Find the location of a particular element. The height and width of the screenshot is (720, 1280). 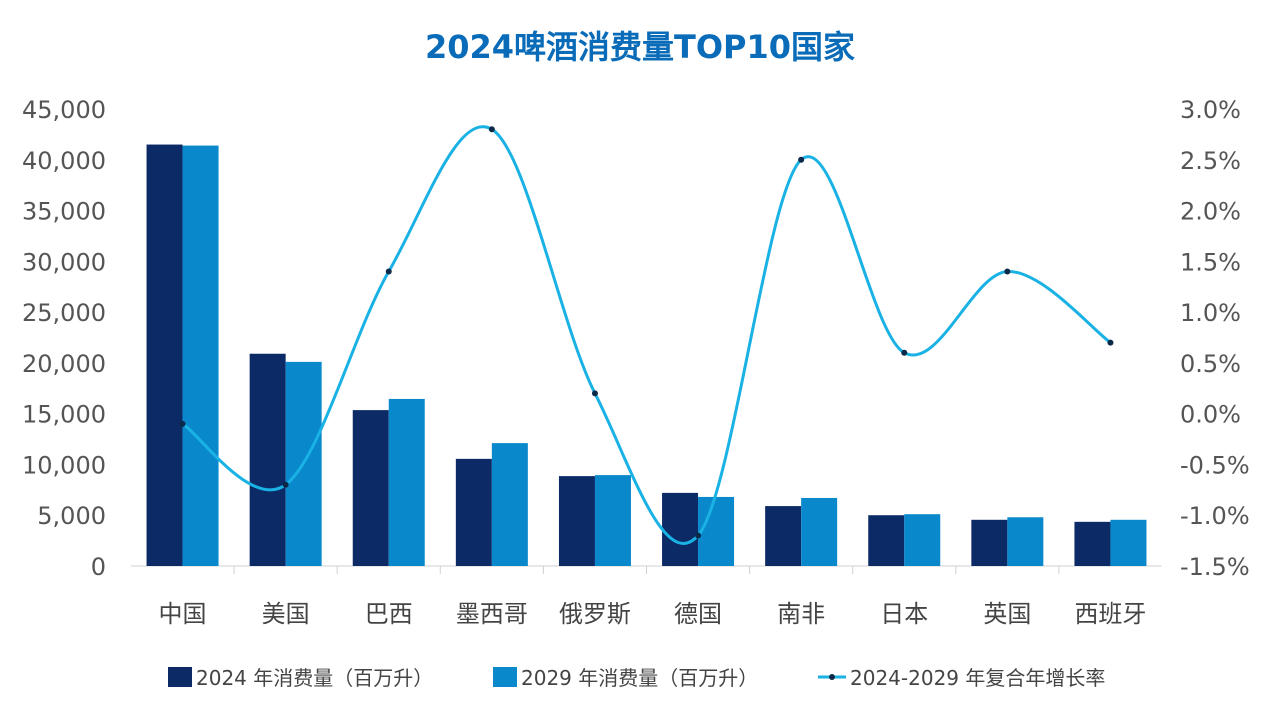

y-left-tick-label: 35,000 is located at coordinates (64, 212).